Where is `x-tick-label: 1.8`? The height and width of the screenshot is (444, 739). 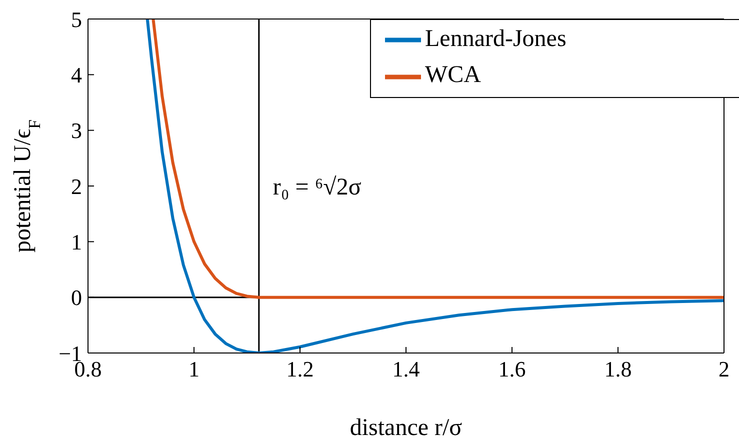 x-tick-label: 1.8 is located at coordinates (618, 369).